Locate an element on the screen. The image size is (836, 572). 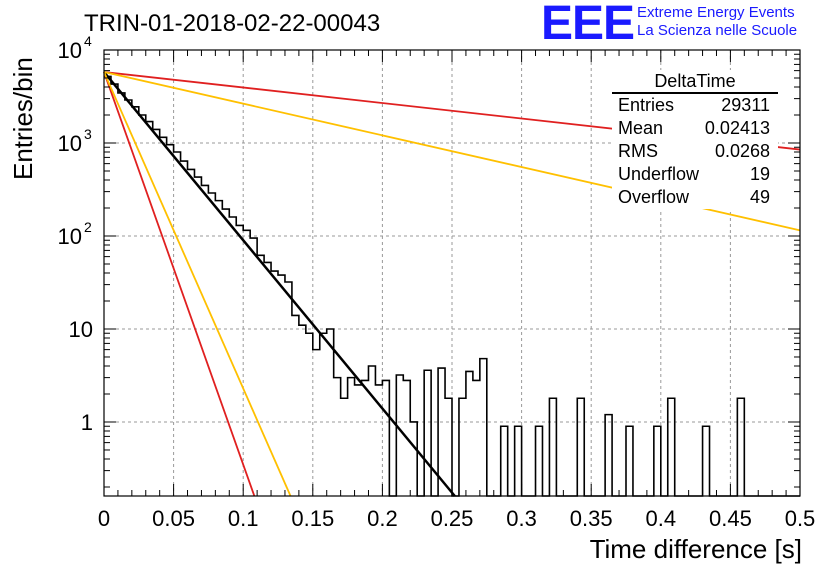
x-tick-label: 0.1 is located at coordinates (243, 518).